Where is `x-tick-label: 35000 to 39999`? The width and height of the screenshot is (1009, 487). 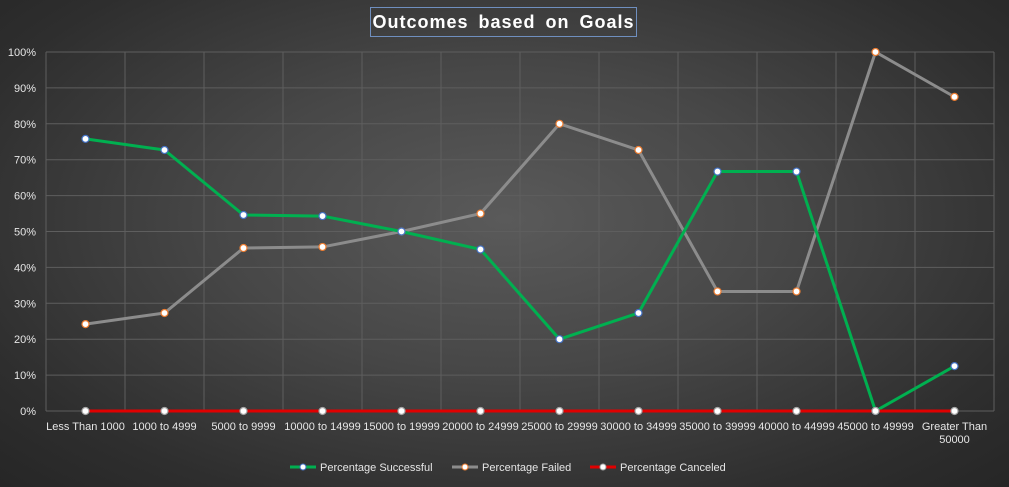 x-tick-label: 35000 to 39999 is located at coordinates (717, 427).